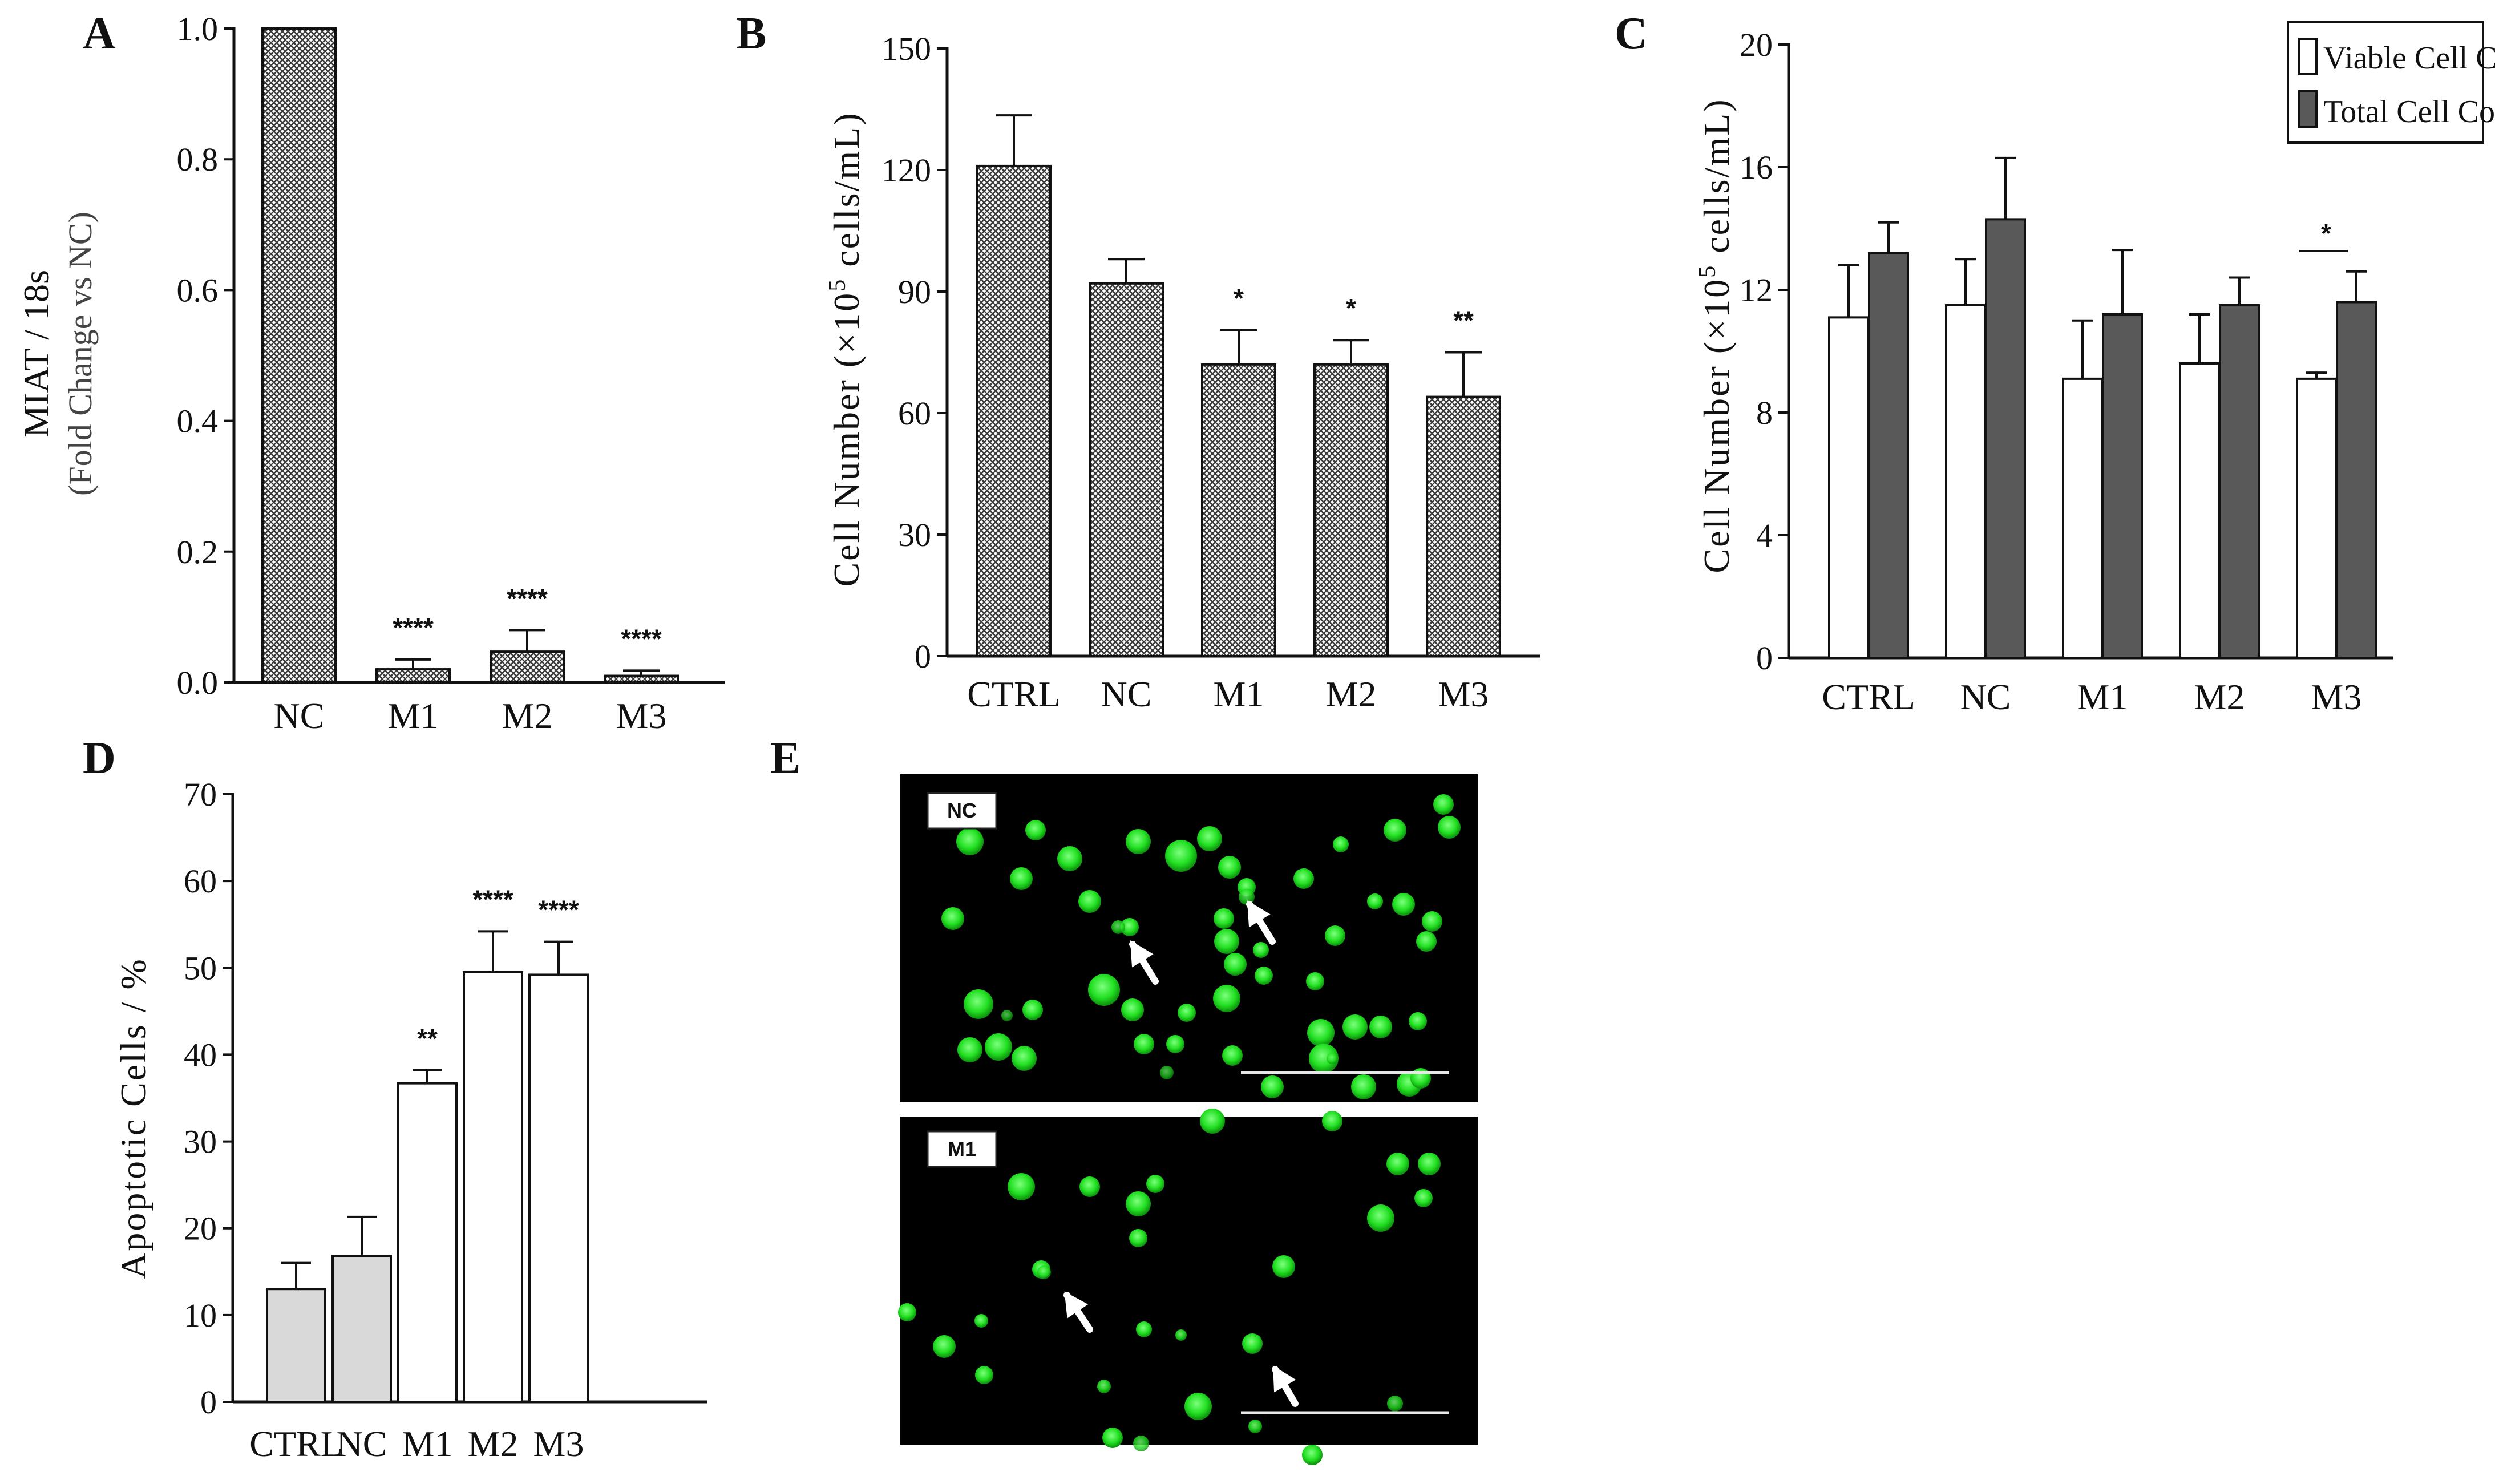 The width and height of the screenshot is (2495, 1484). What do you see at coordinates (1764, 535) in the screenshot?
I see `y-tick-label: 4` at bounding box center [1764, 535].